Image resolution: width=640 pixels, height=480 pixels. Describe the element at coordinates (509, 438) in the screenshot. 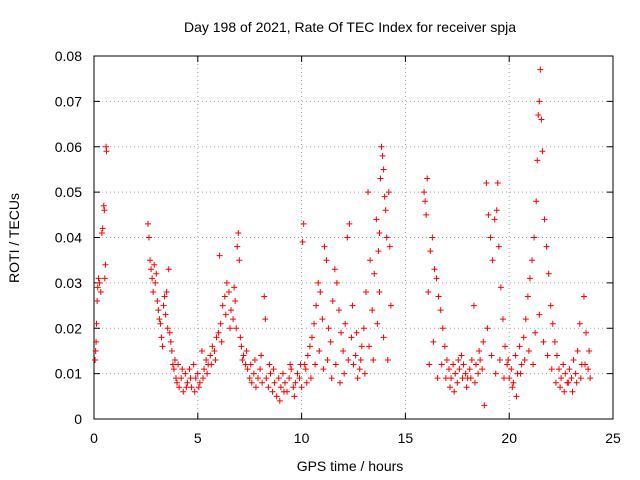

I see `x-tick-label: 20` at that location.